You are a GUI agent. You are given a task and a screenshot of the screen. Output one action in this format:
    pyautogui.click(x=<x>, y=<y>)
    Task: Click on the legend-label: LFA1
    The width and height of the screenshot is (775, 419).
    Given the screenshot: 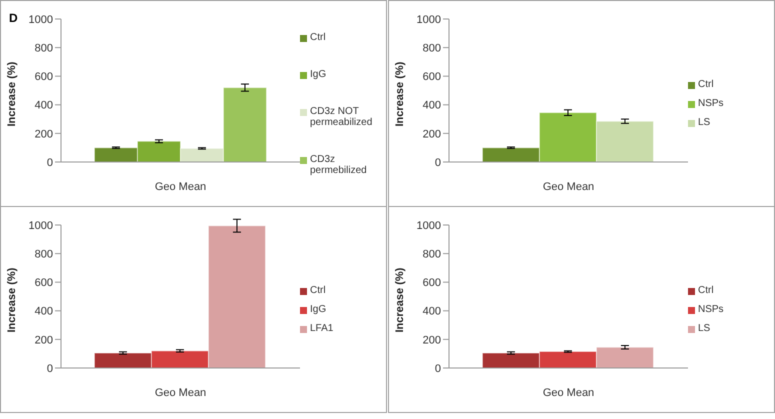 What is the action you would take?
    pyautogui.click(x=322, y=328)
    